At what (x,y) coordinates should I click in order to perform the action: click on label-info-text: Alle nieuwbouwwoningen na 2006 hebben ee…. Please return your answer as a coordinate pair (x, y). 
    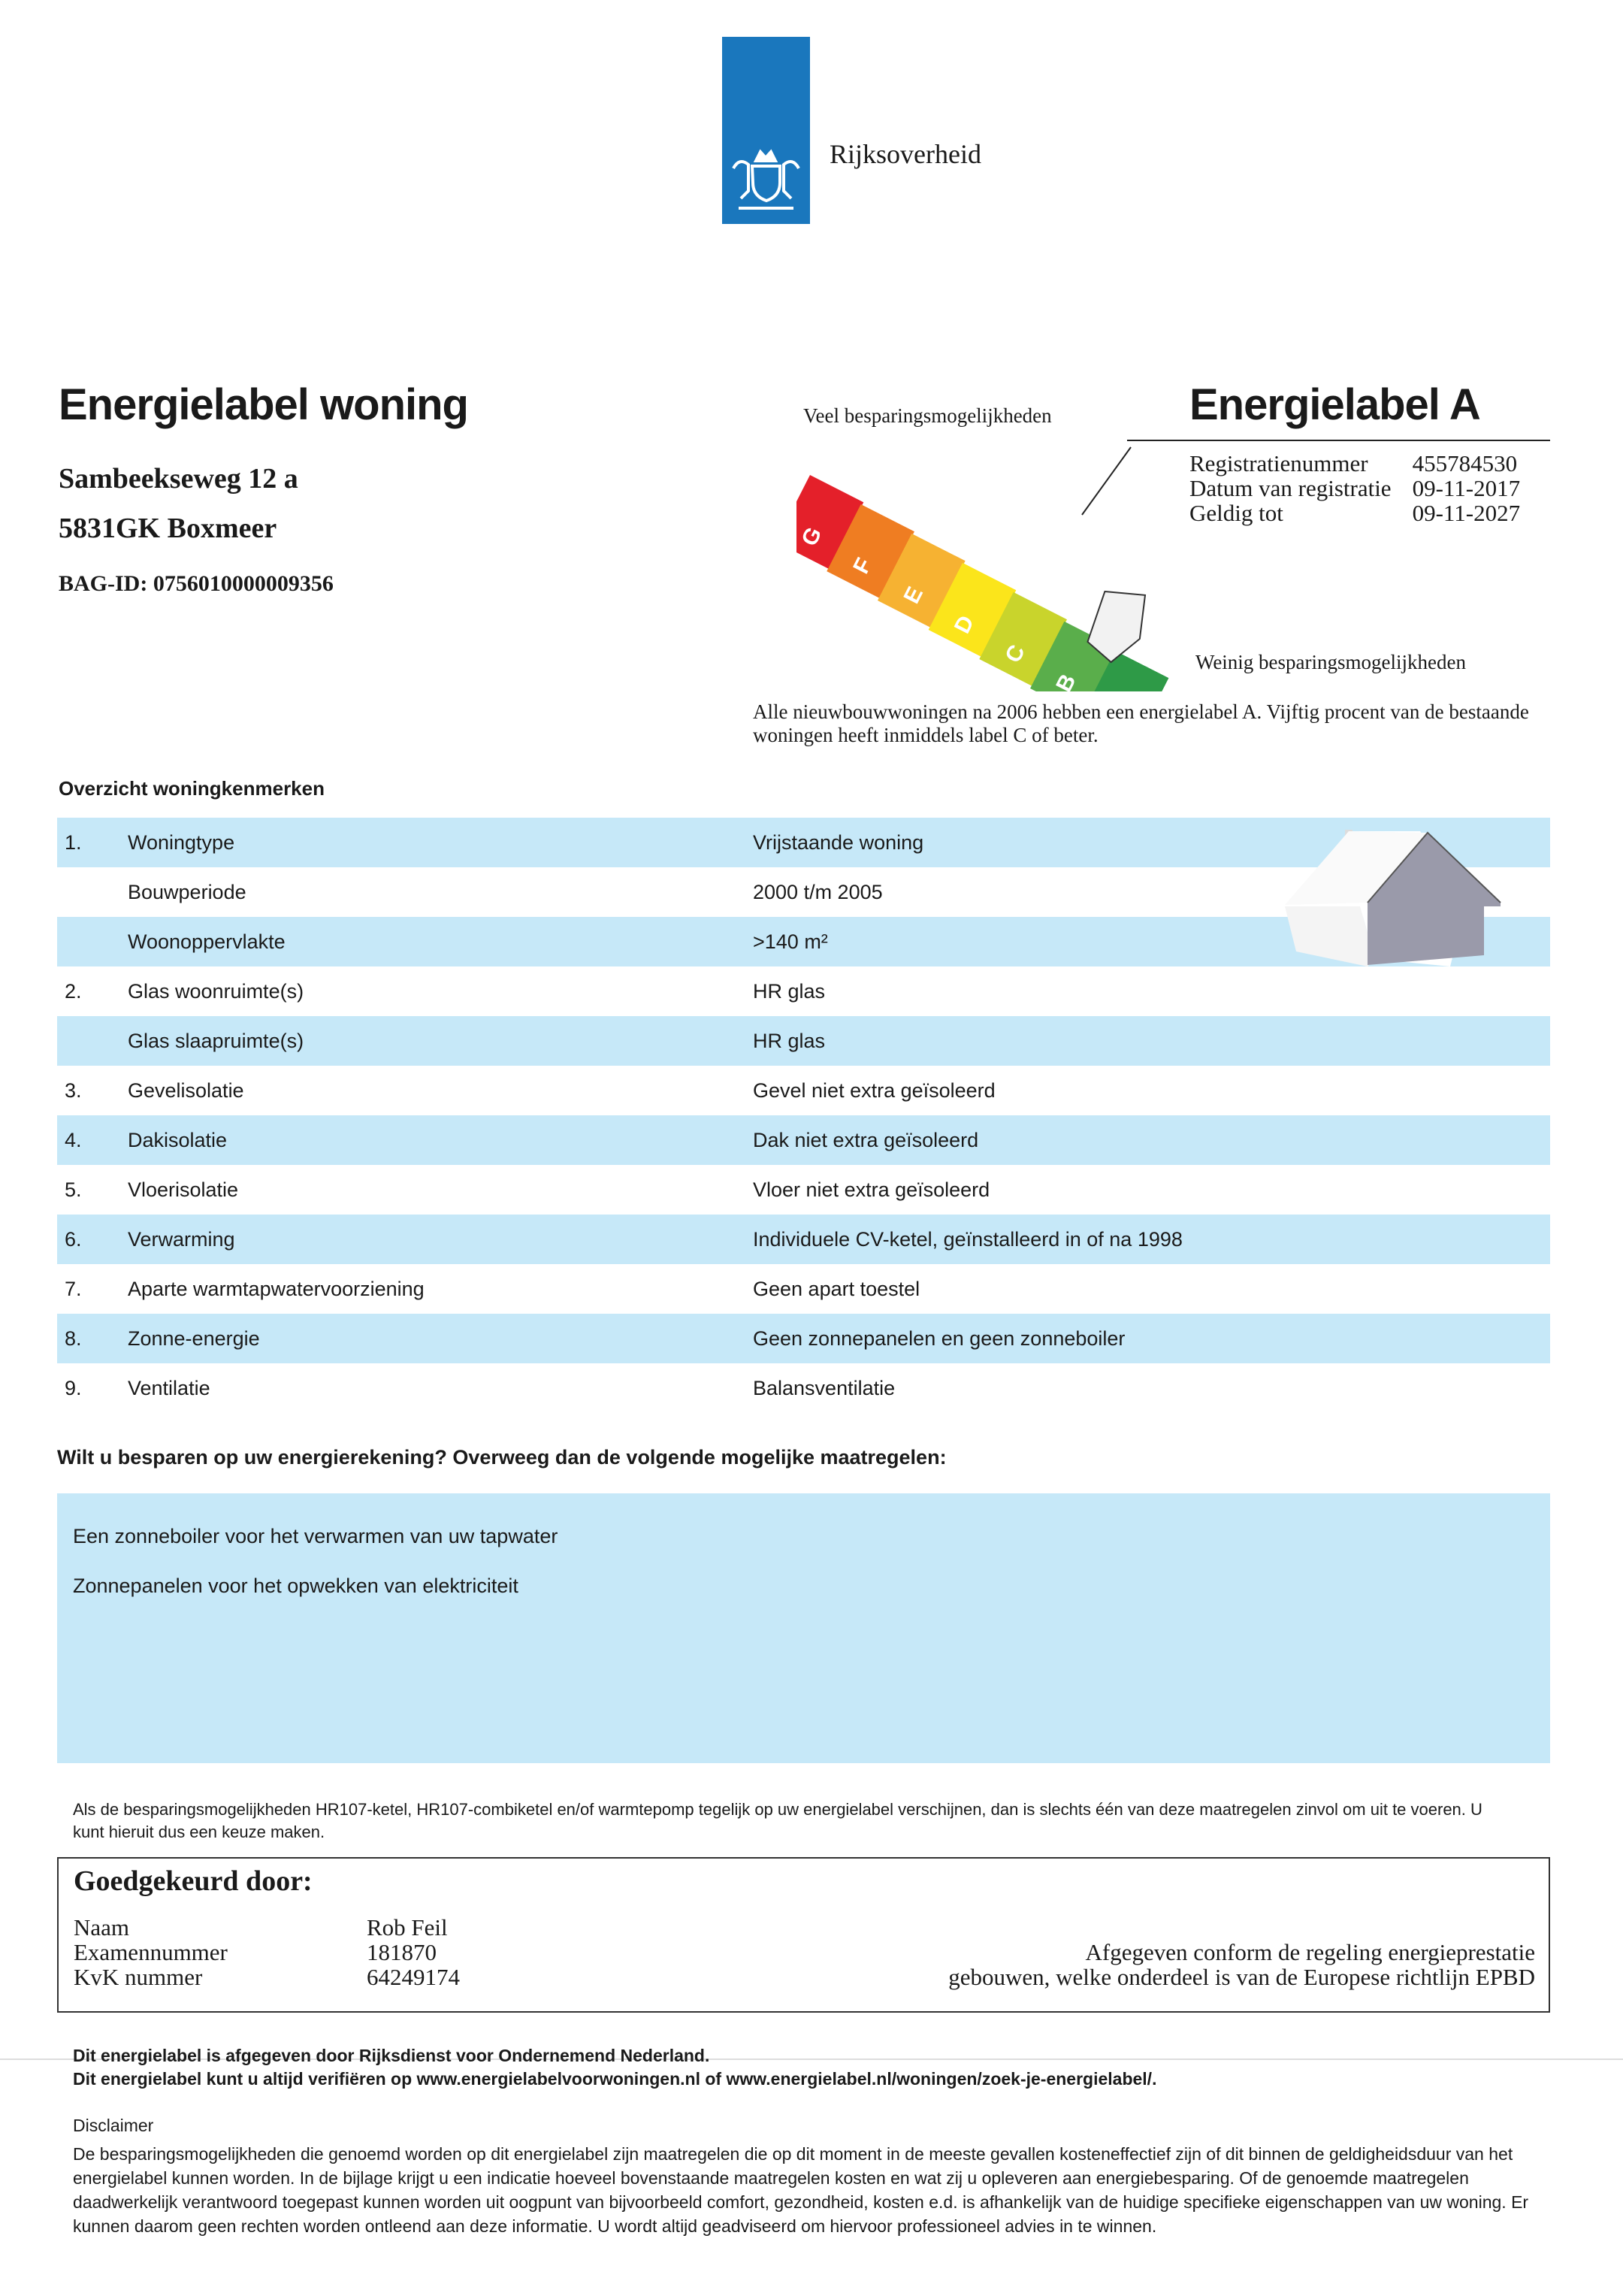
    Looking at the image, I should click on (1141, 723).